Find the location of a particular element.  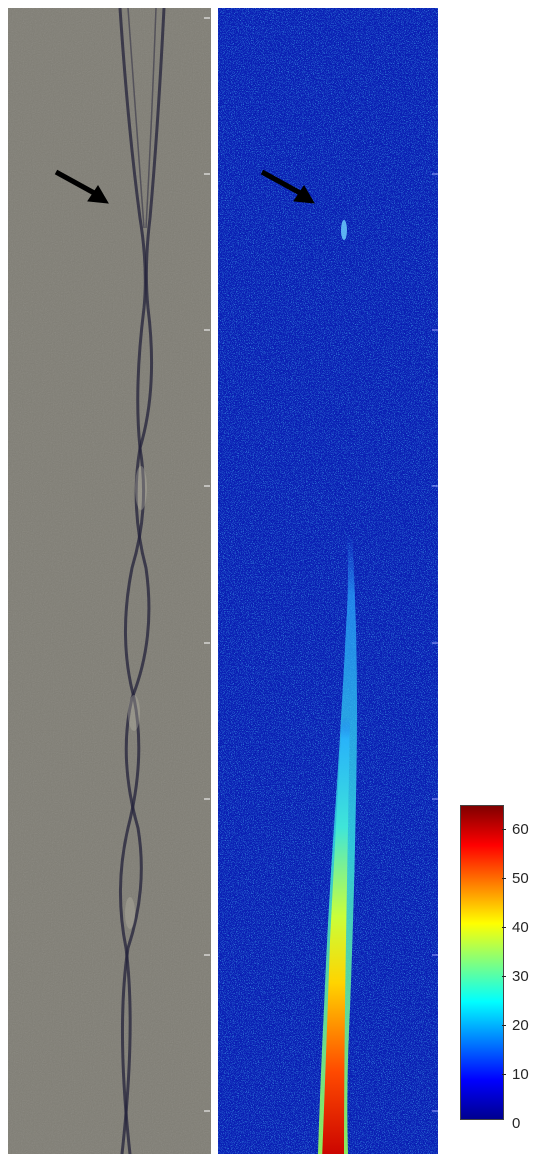

axis-ticks is located at coordinates (208, 581).